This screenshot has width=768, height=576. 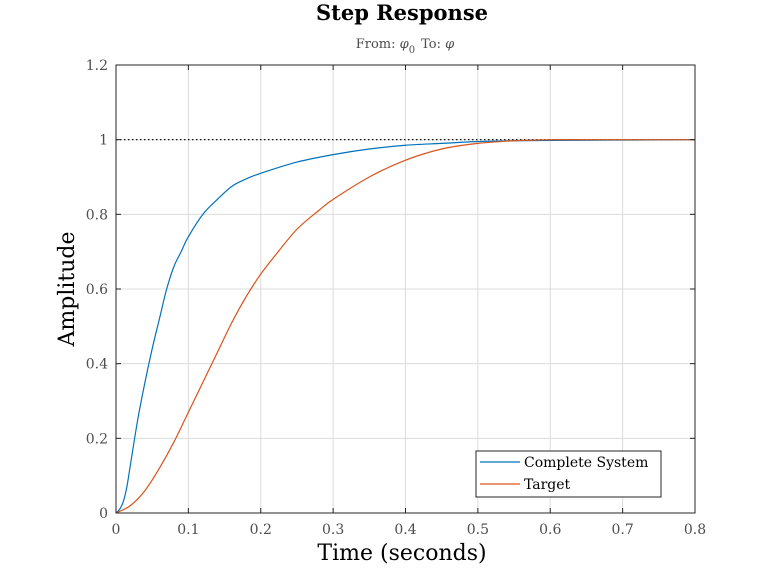 What do you see at coordinates (405, 530) in the screenshot?
I see `x-tick-label: 0.4` at bounding box center [405, 530].